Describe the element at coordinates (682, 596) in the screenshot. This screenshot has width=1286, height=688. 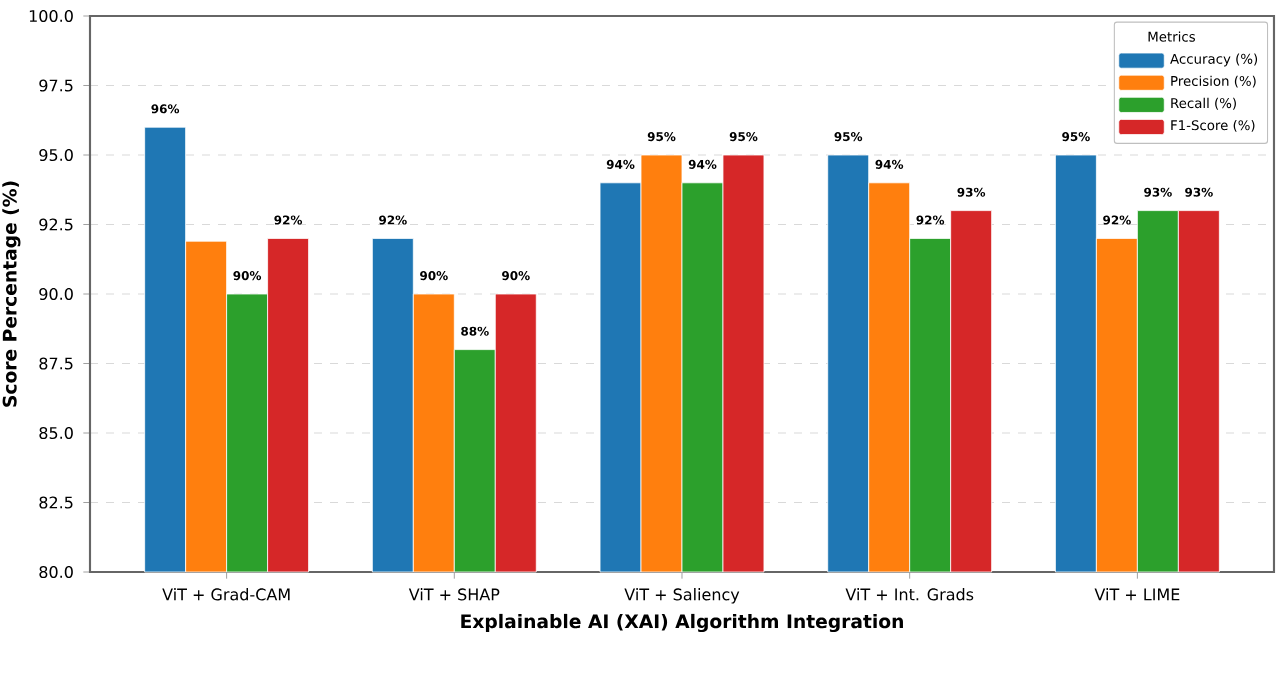
I see `x-tick-label: ViT + Saliency` at that location.